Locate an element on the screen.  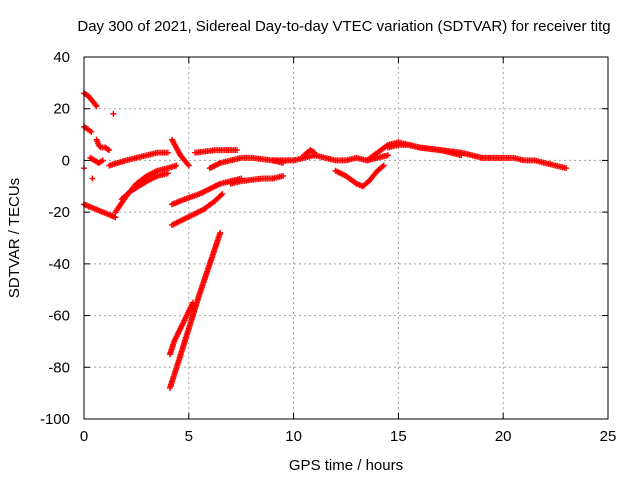
y-tick-label: 40 is located at coordinates (61, 57).